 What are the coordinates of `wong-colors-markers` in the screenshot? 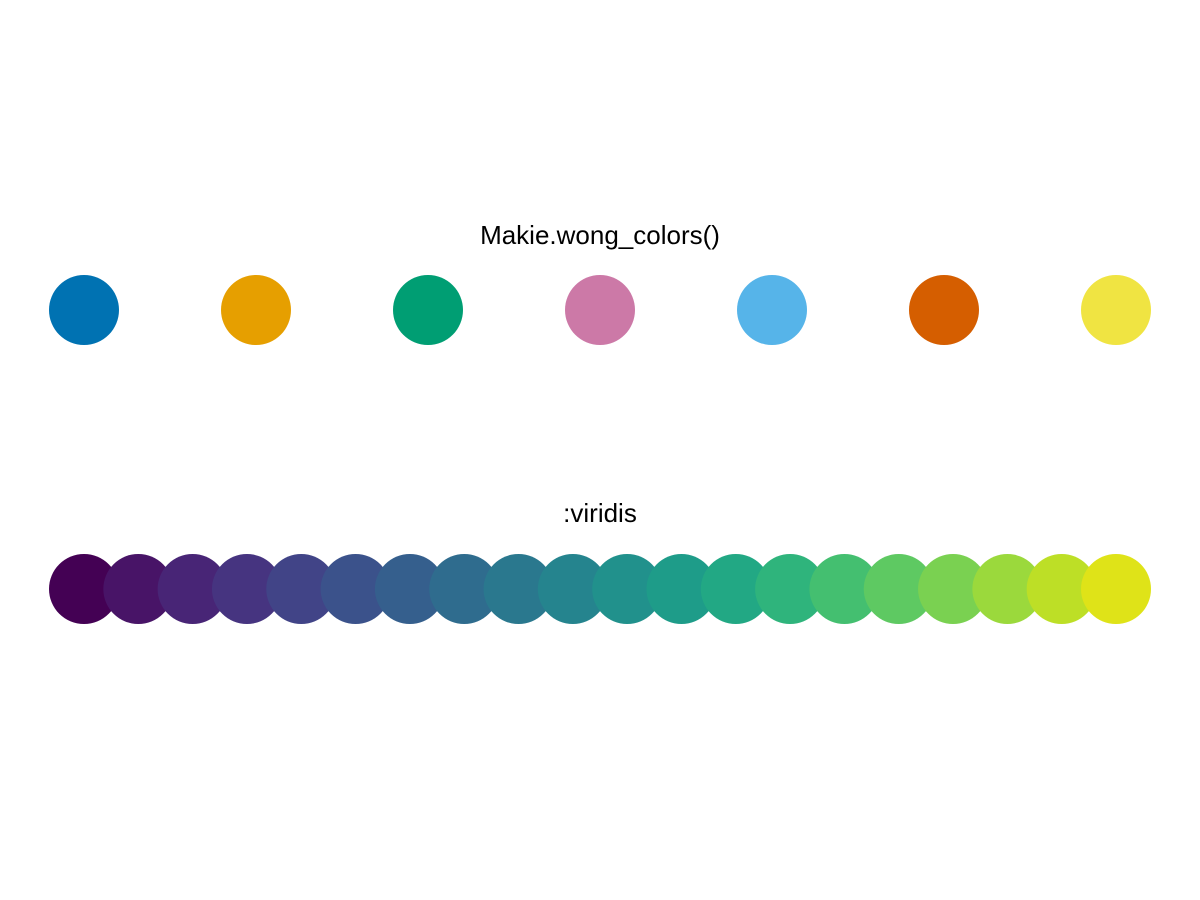 It's located at (600, 310).